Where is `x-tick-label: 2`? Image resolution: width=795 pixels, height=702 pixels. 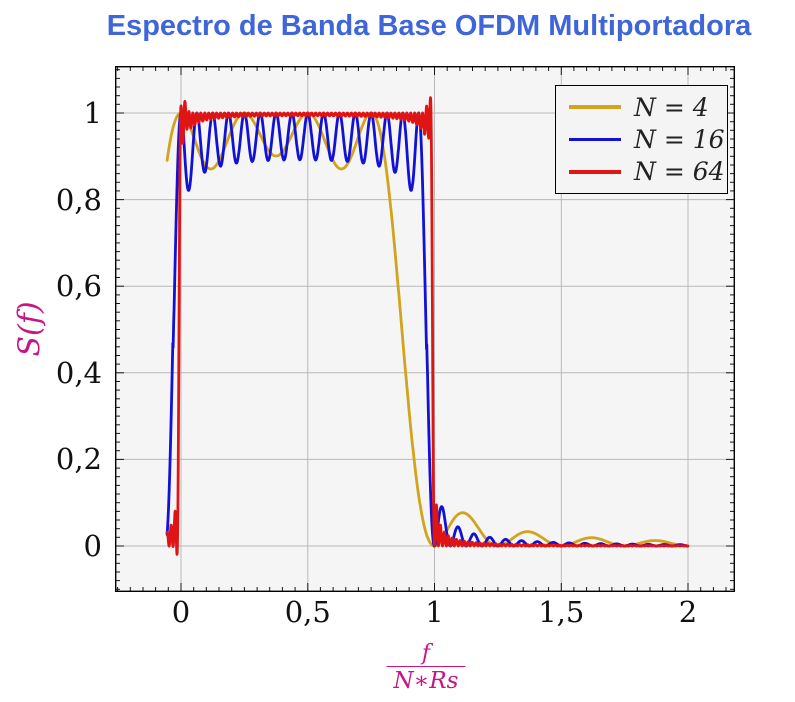 x-tick-label: 2 is located at coordinates (688, 612).